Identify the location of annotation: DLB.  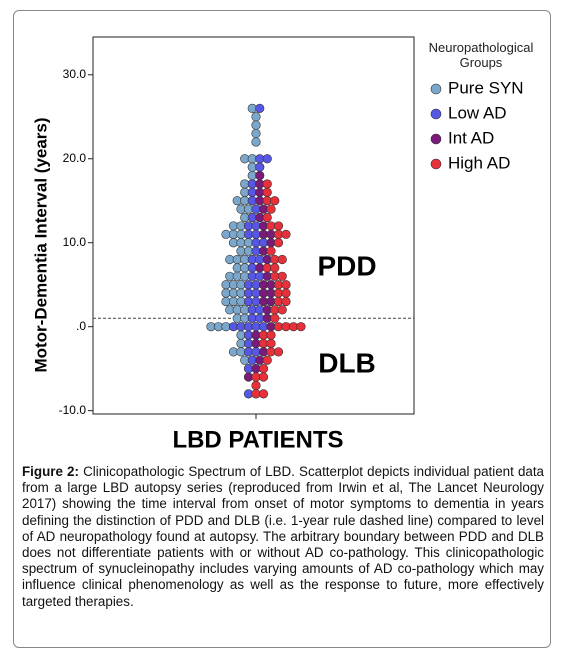
(347, 362).